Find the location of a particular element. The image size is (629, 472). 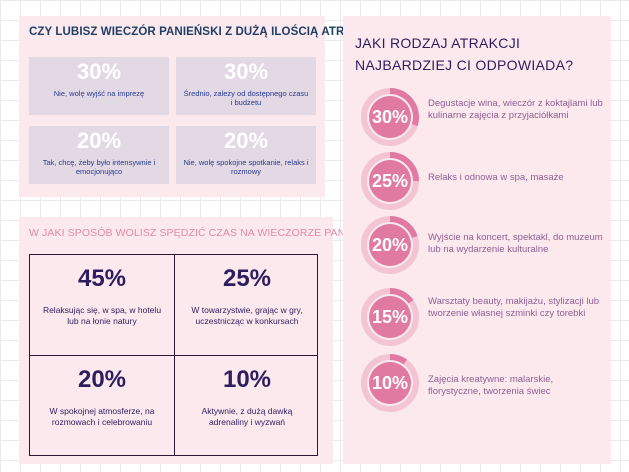

attraction-item: 25% Relaks i odnowa w spa, masaże is located at coordinates (486, 182).